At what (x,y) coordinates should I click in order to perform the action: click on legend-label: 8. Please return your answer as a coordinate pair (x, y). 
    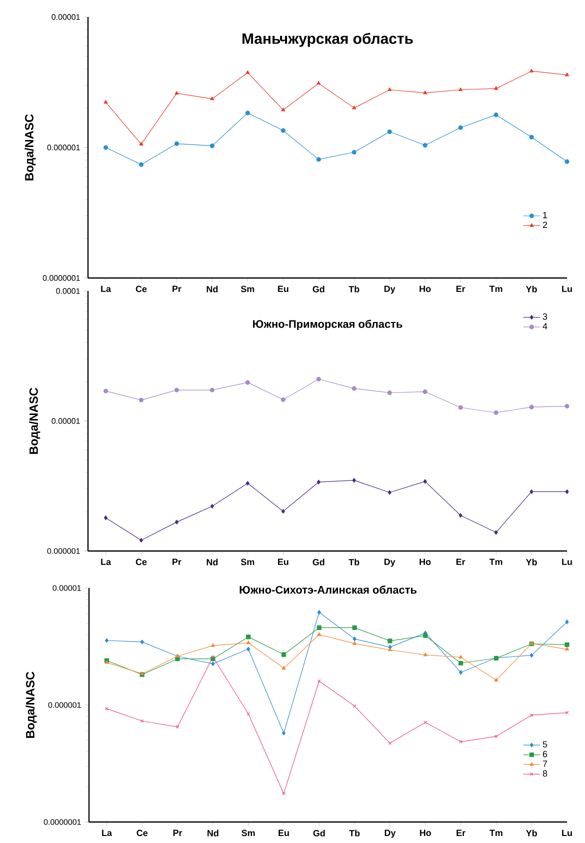
    Looking at the image, I should click on (545, 773).